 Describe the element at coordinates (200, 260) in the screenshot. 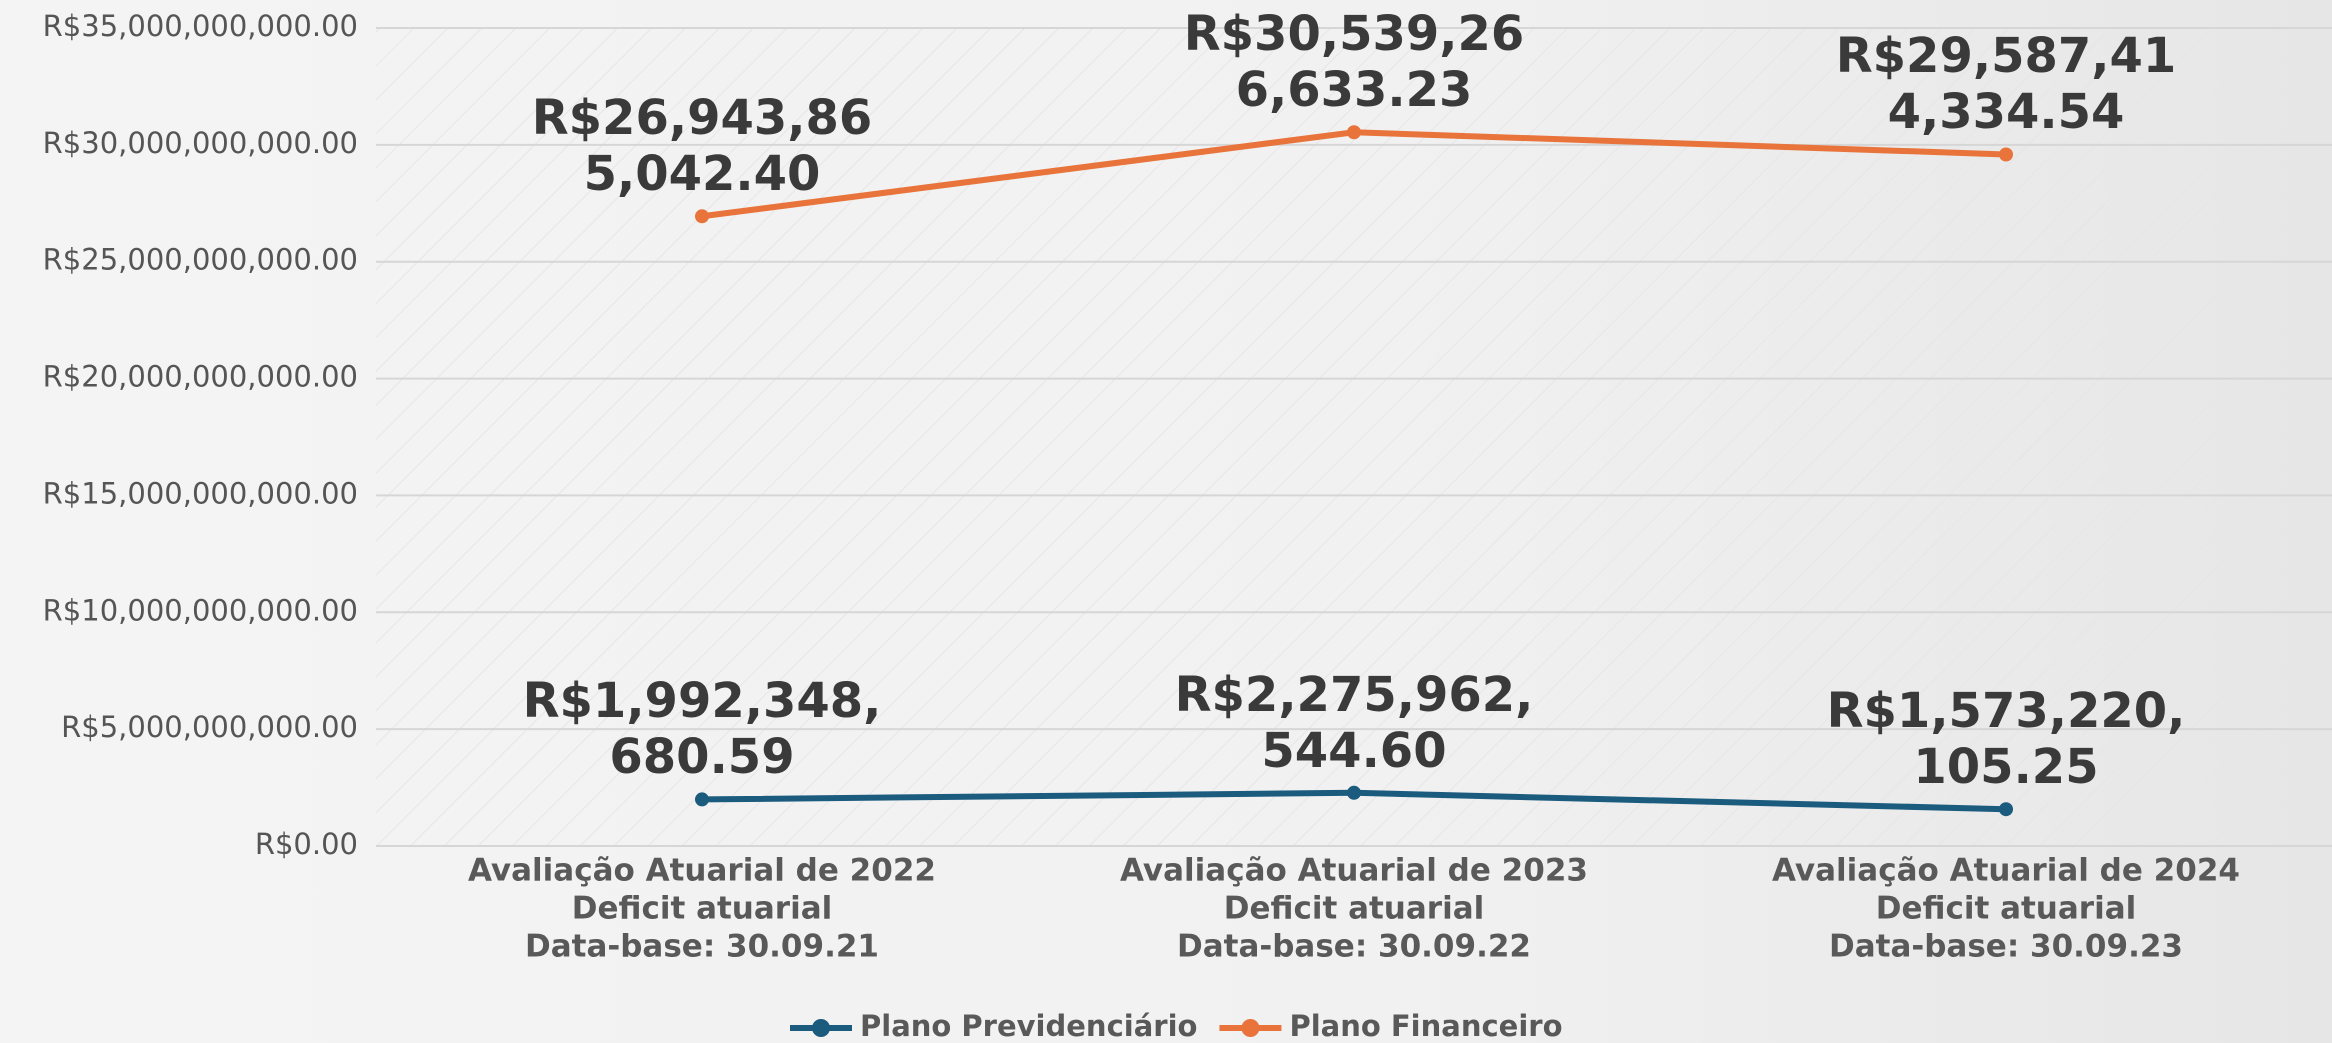

I see `y-tick-label: R$25,000,000,000.00` at that location.